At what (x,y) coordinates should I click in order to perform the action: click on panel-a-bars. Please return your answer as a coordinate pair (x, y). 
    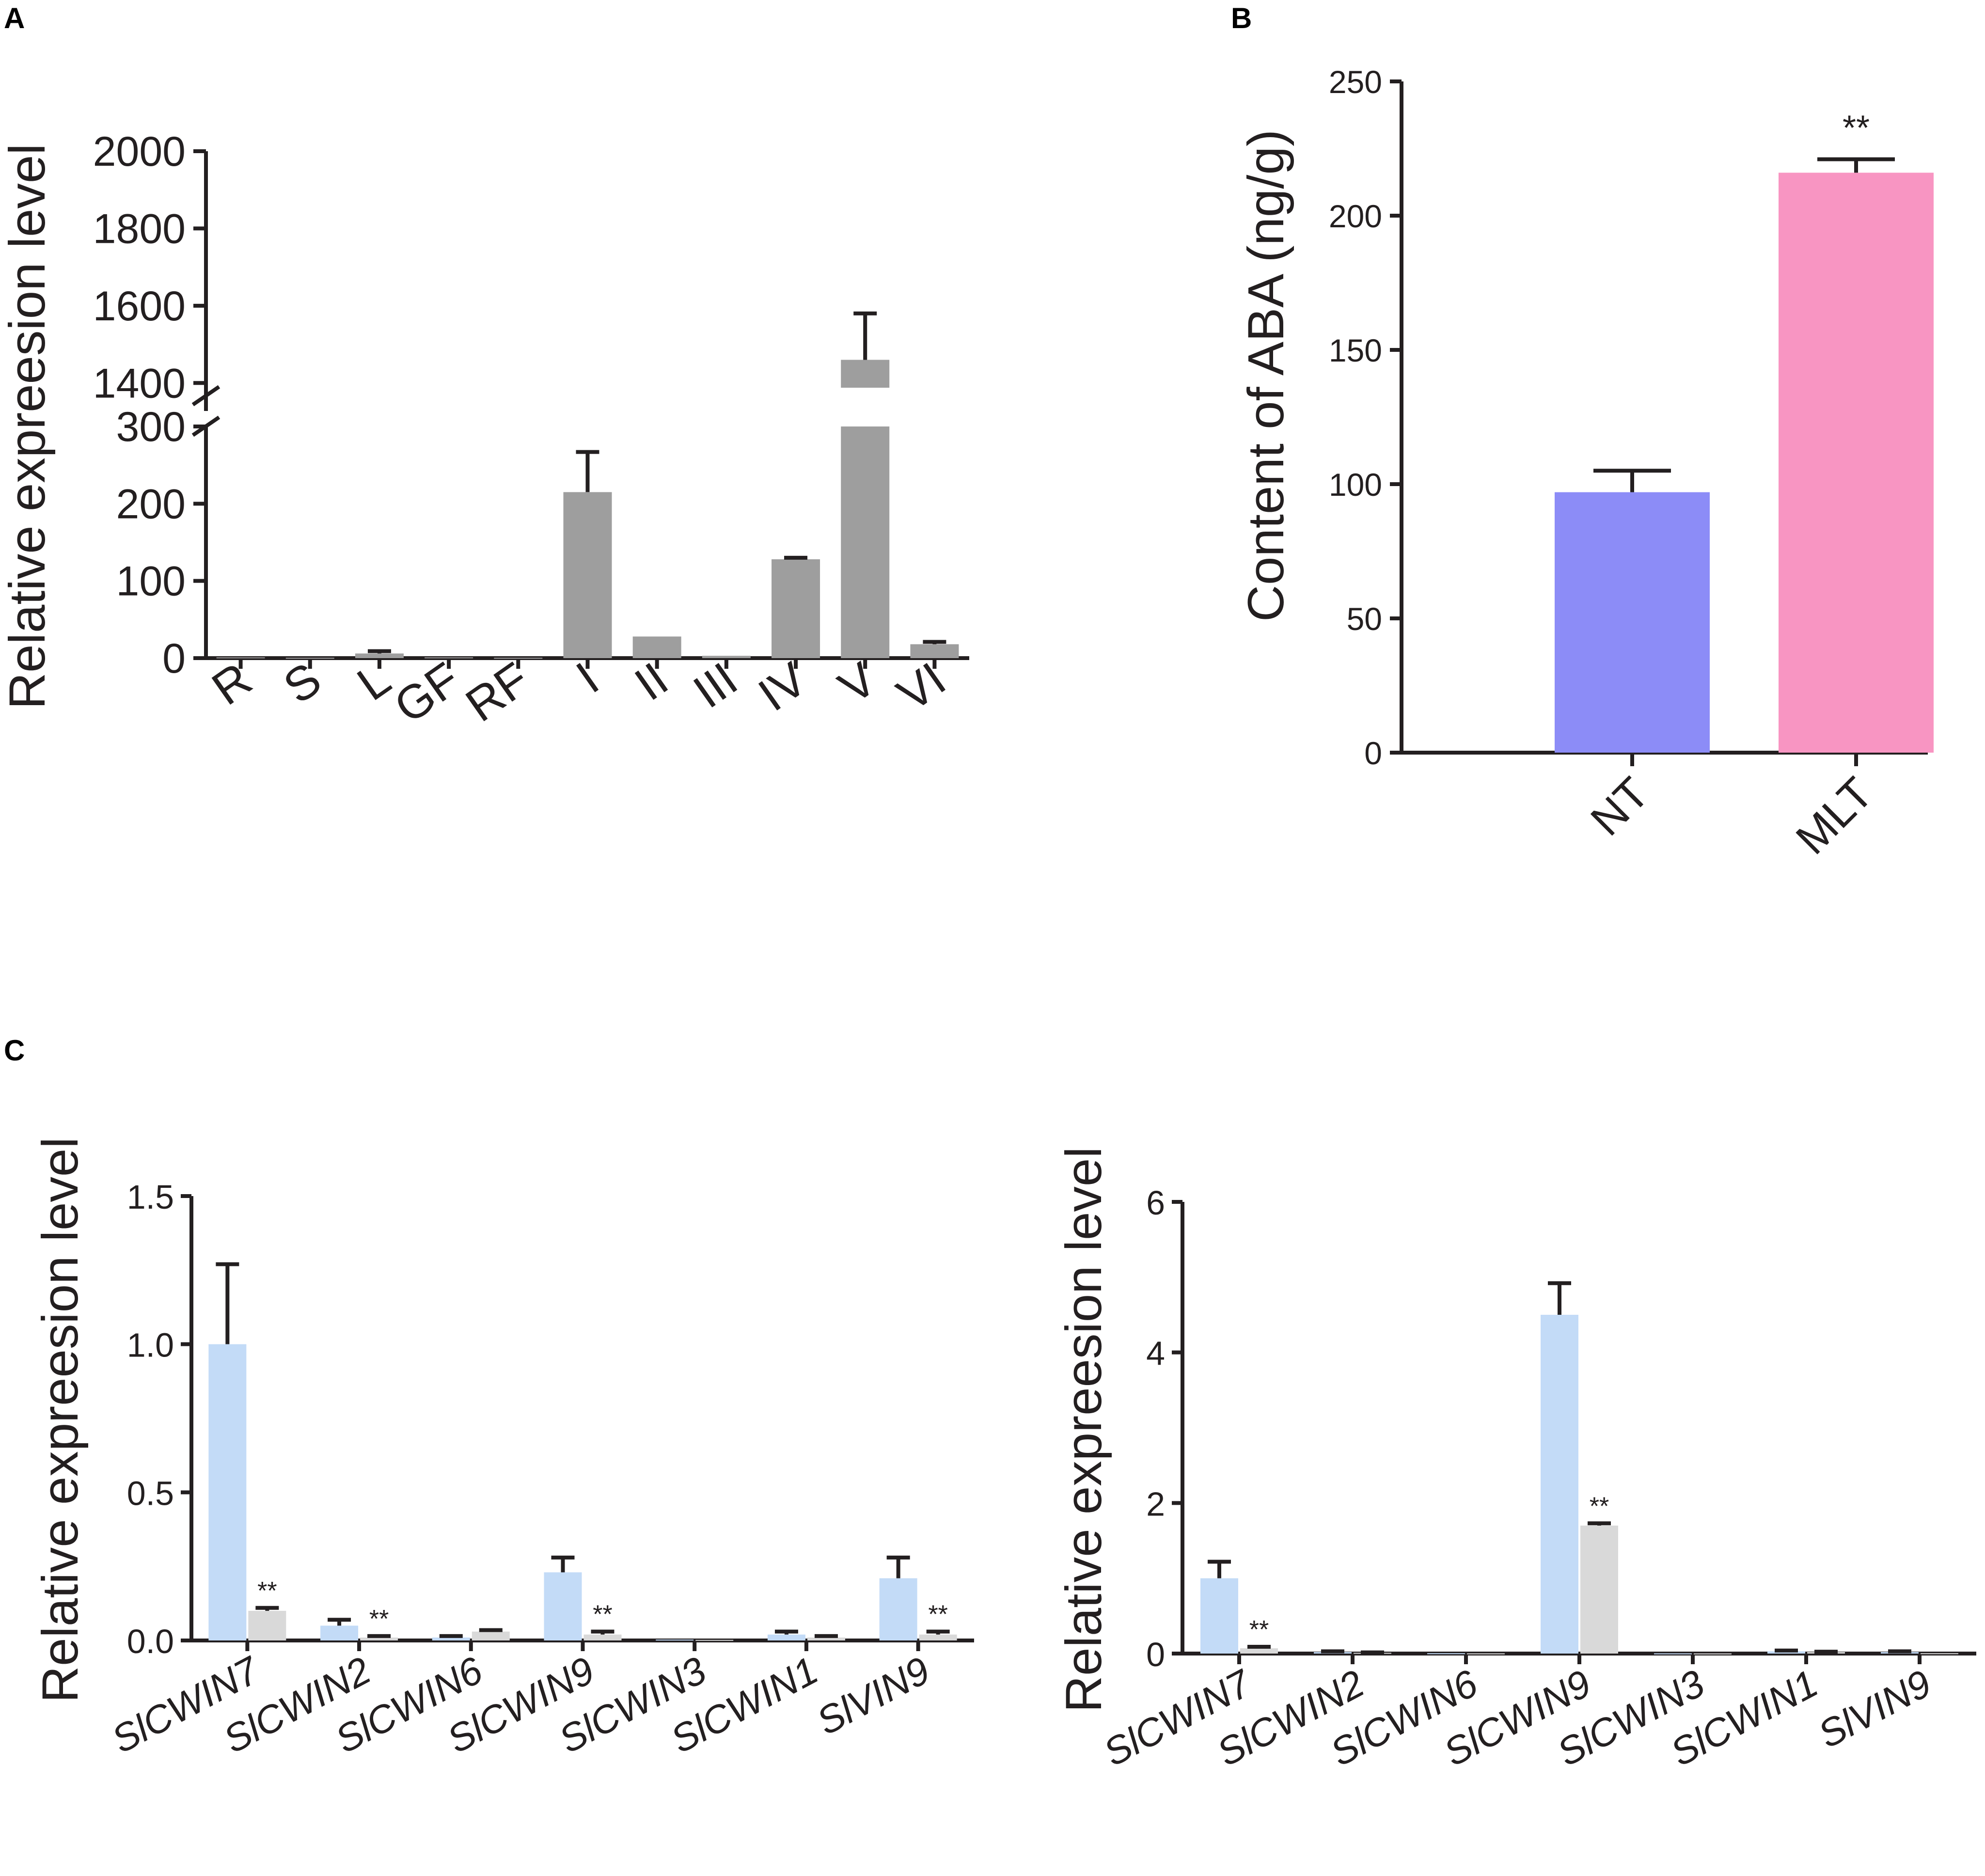
    Looking at the image, I should click on (587, 485).